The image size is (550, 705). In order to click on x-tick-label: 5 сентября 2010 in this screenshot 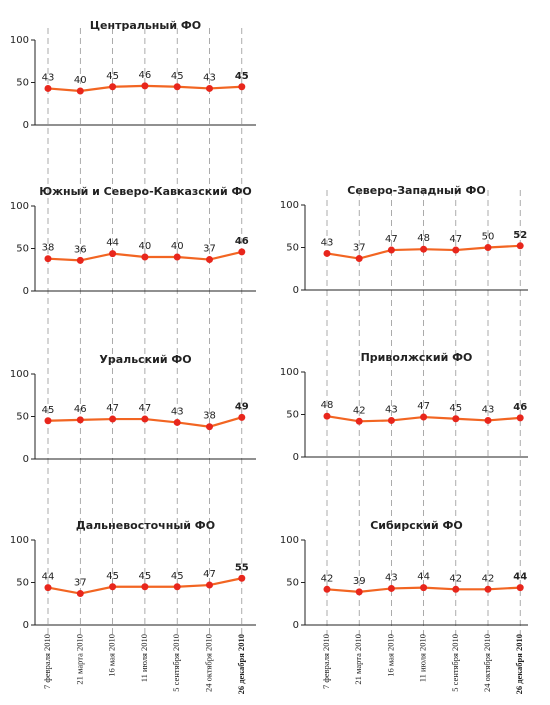, I will do `click(176, 663)`.